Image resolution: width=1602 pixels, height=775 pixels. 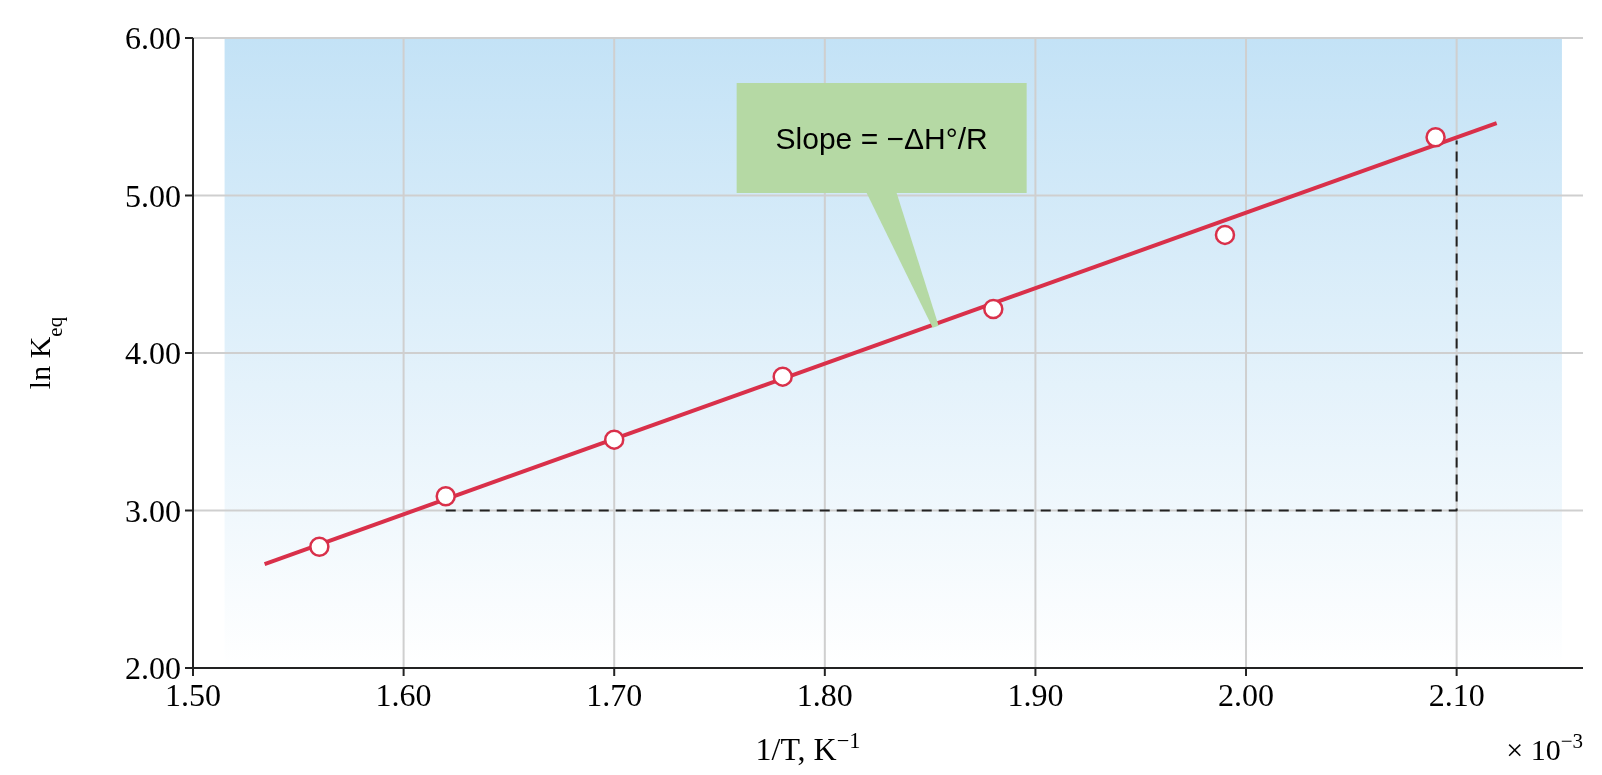 I want to click on x-tick-label: 1.70, so click(x=614, y=695).